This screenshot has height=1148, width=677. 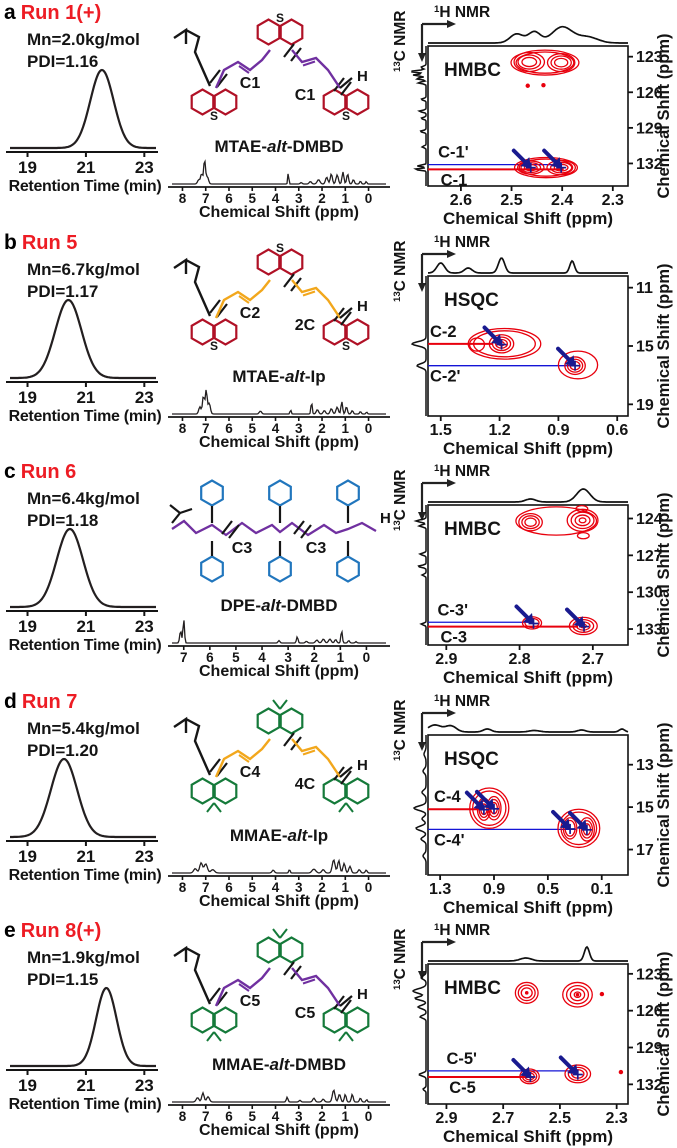 I want to click on y-tick-label: 123, so click(x=649, y=57).